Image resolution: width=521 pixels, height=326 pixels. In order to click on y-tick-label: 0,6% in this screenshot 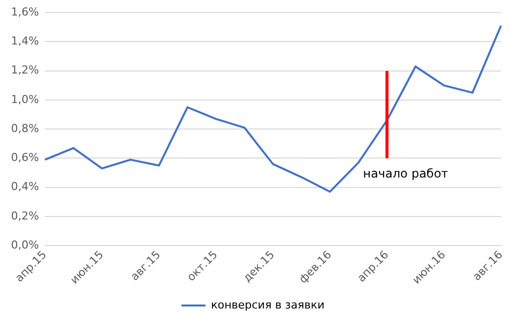, I will do `click(24, 157)`.